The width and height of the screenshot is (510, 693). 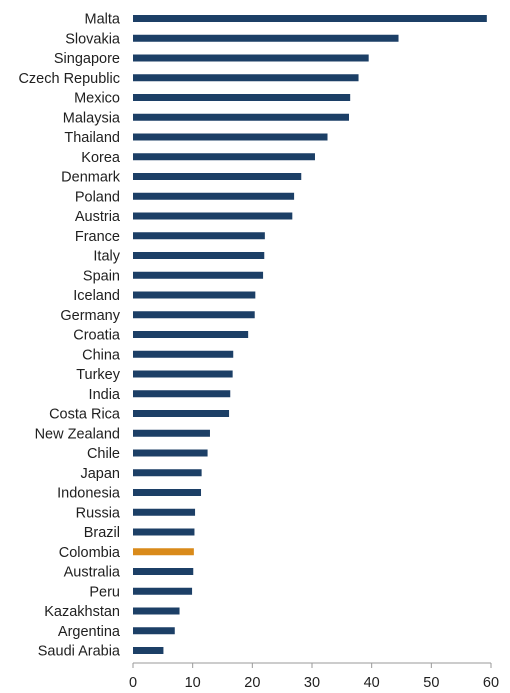 What do you see at coordinates (431, 683) in the screenshot?
I see `x-tick-label-50: 50` at bounding box center [431, 683].